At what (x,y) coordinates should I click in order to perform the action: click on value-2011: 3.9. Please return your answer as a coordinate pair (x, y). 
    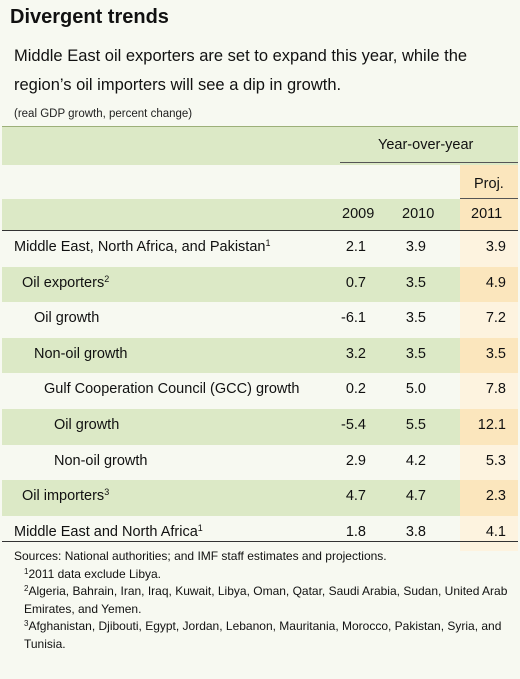
    Looking at the image, I should click on (495, 247).